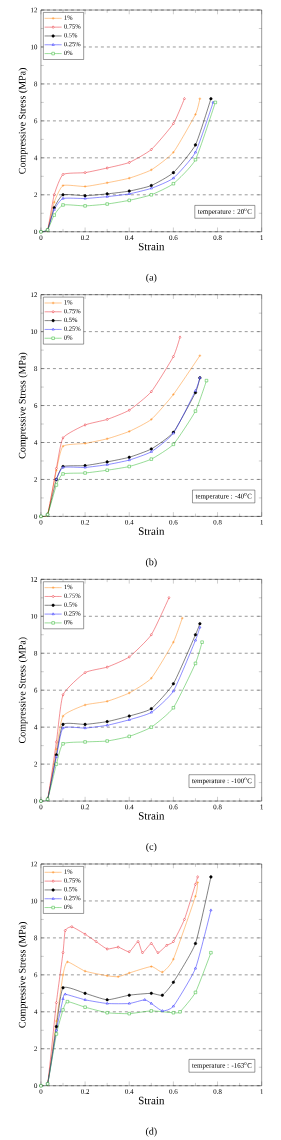 Image resolution: width=281 pixels, height=1140 pixels. Describe the element at coordinates (151, 1132) in the screenshot. I see `text: (d)` at that location.